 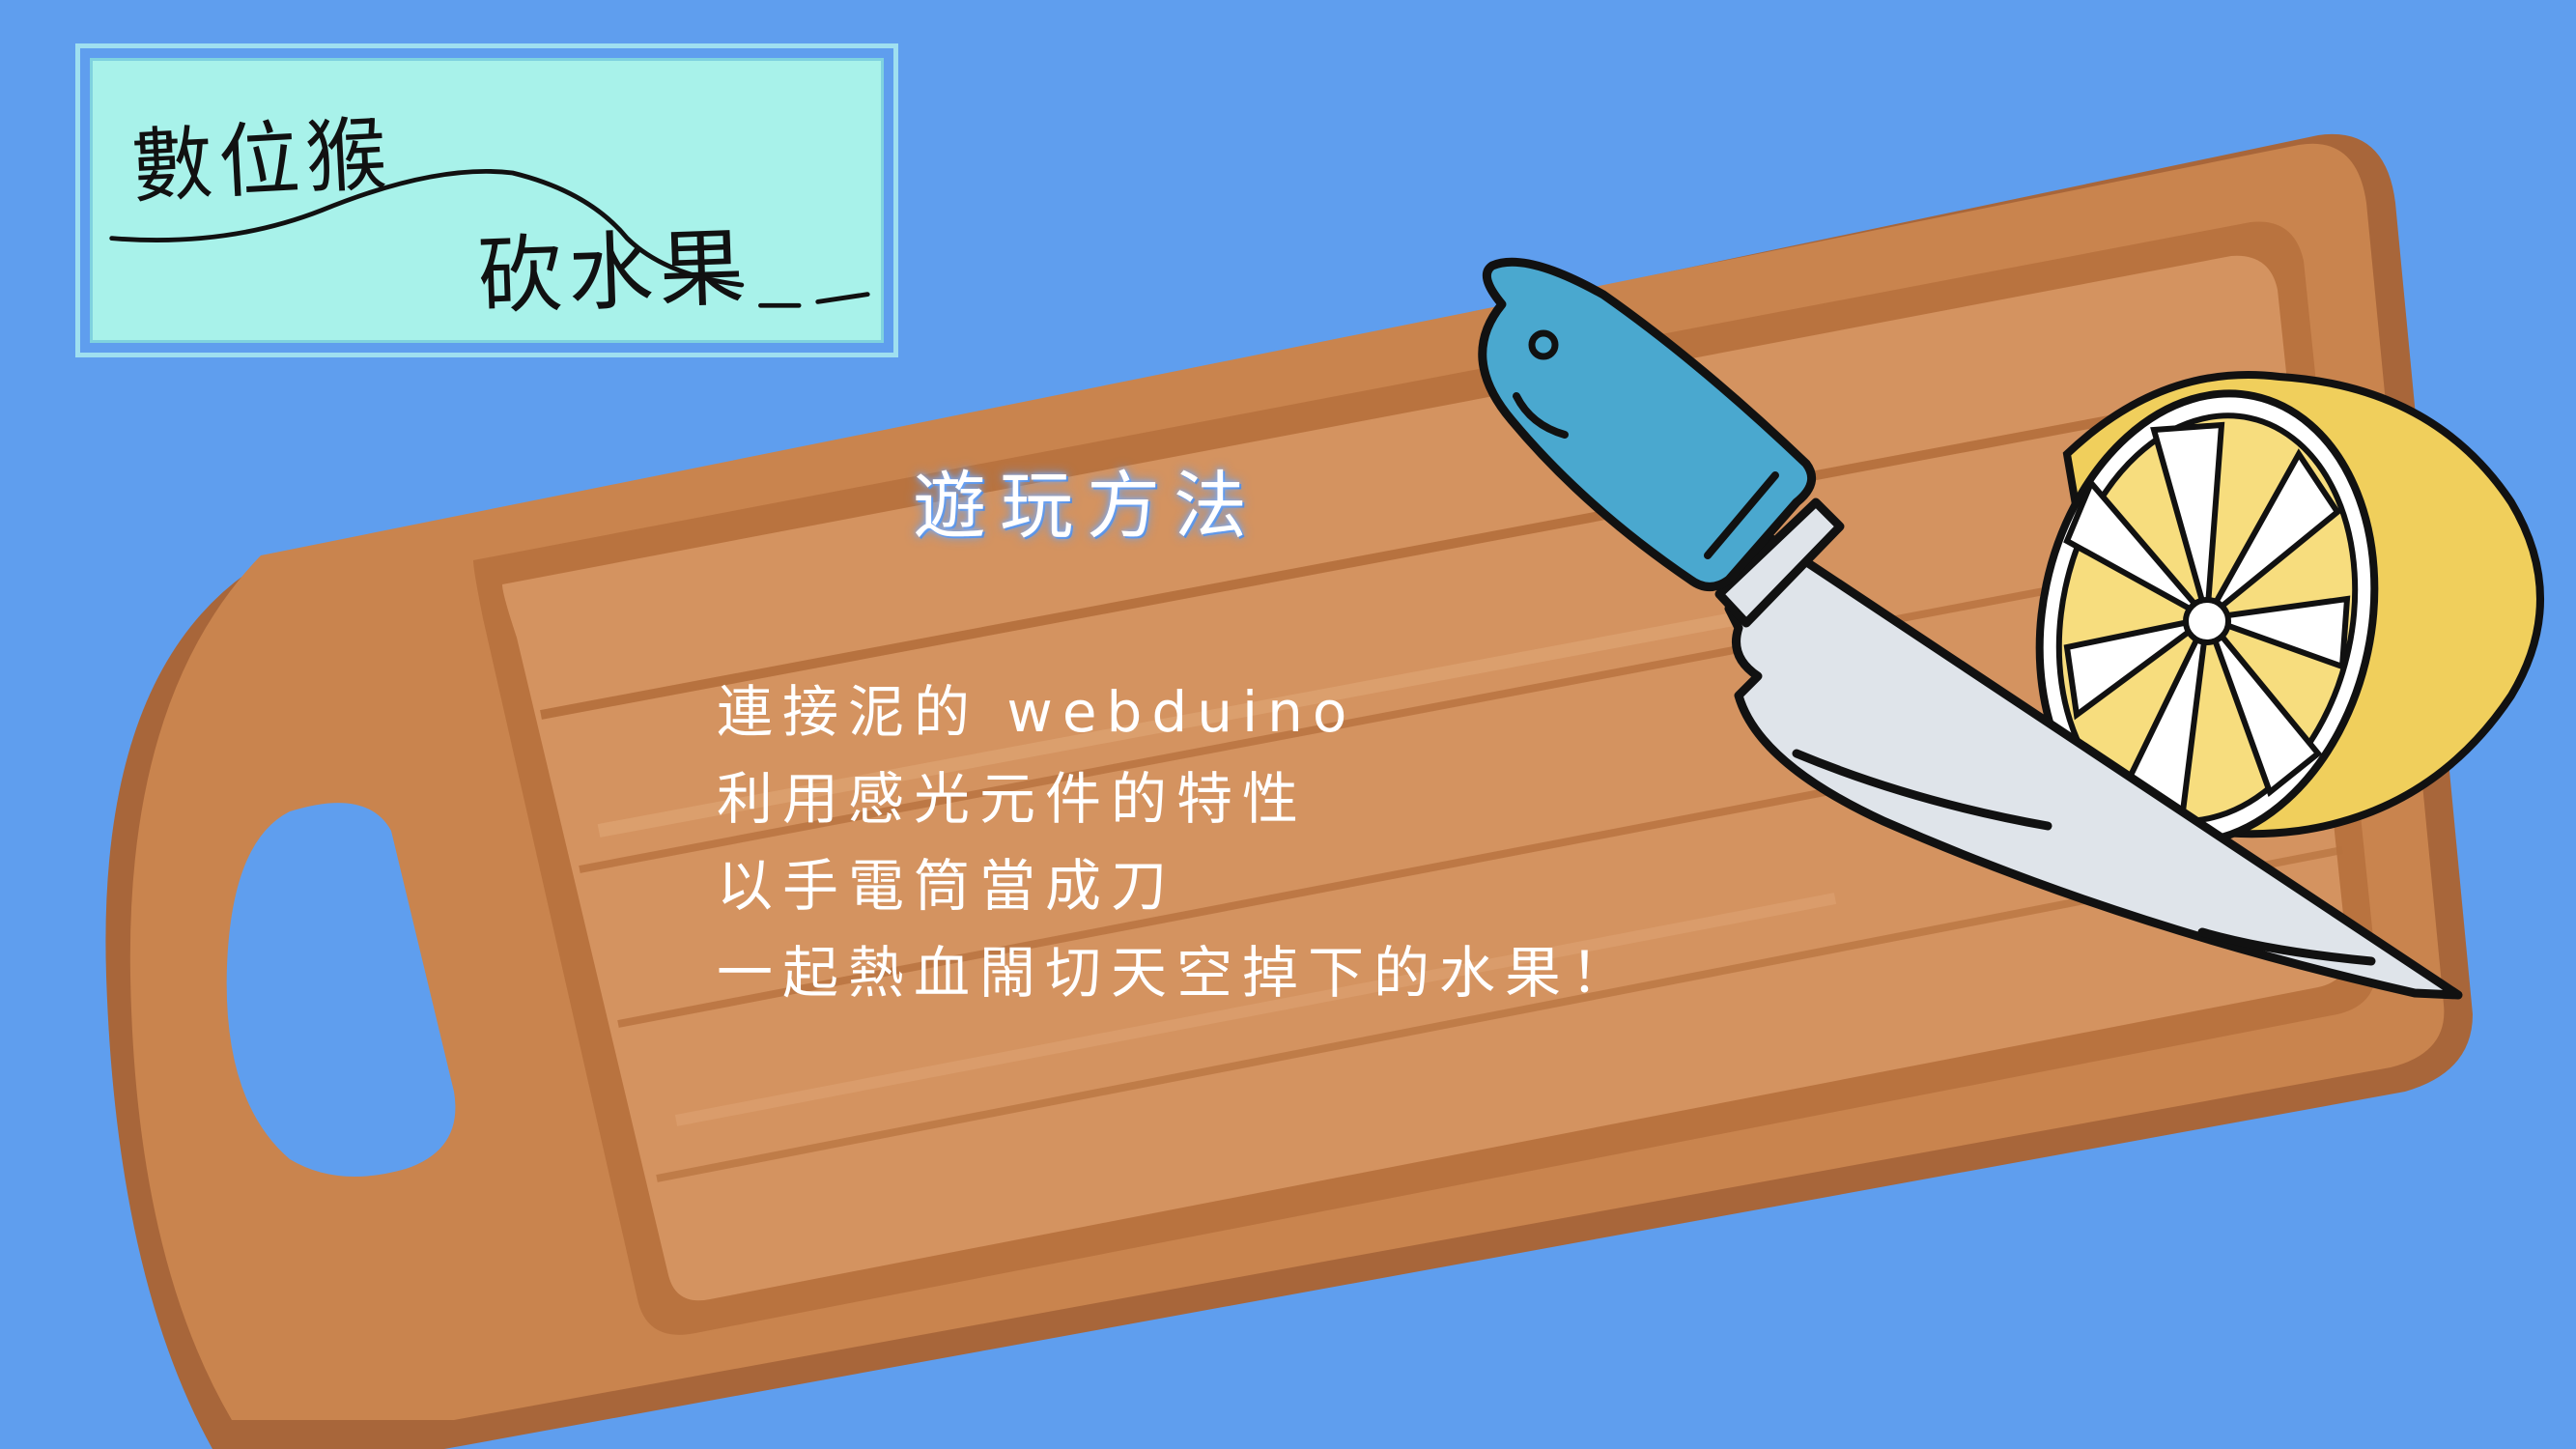 What do you see at coordinates (1013, 799) in the screenshot?
I see `instruction-line: 利用感光元件的特性` at bounding box center [1013, 799].